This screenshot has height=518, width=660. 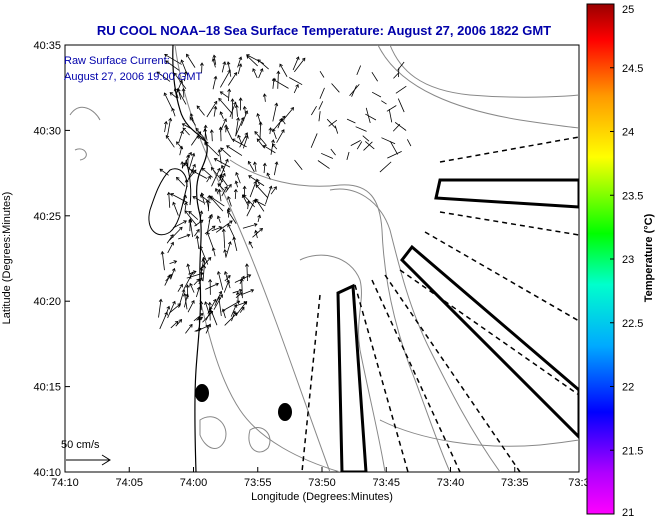 What do you see at coordinates (489, 342) in the screenshot?
I see `exclusion-zone-southeast` at bounding box center [489, 342].